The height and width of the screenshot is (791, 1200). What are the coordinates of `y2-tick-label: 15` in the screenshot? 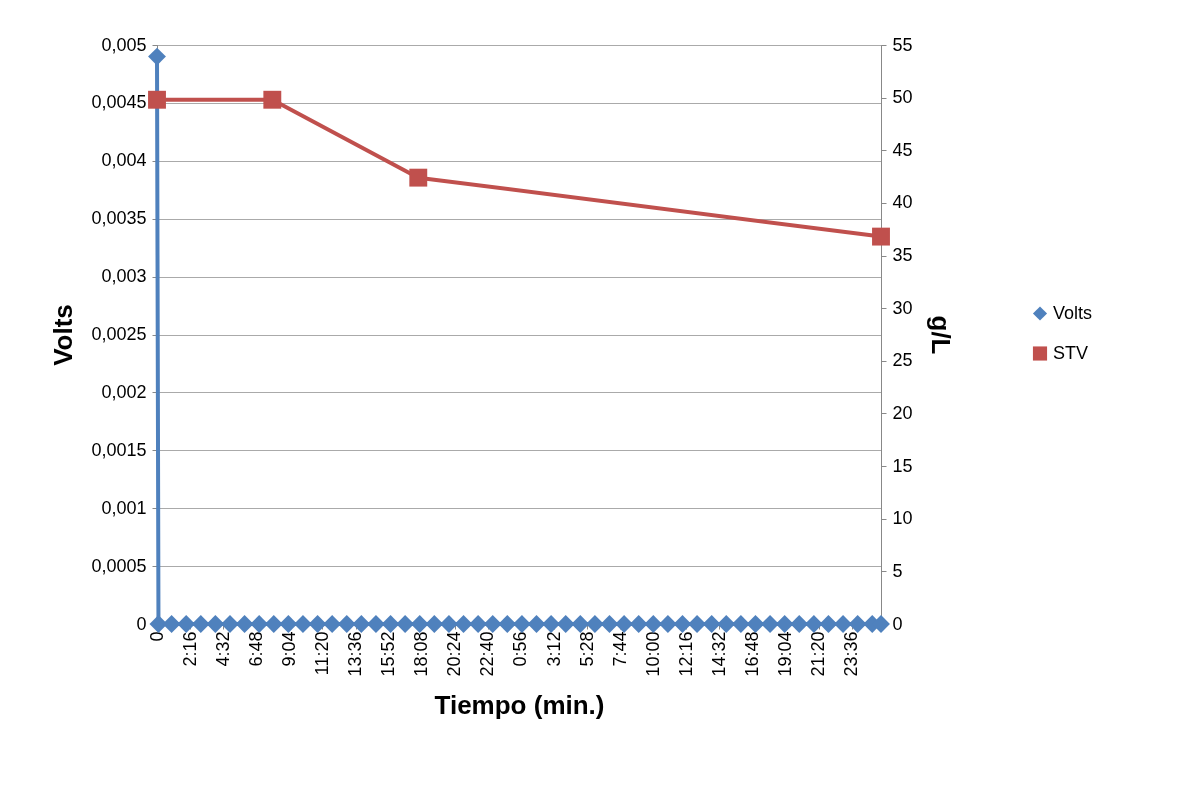 It's located at (902, 465).